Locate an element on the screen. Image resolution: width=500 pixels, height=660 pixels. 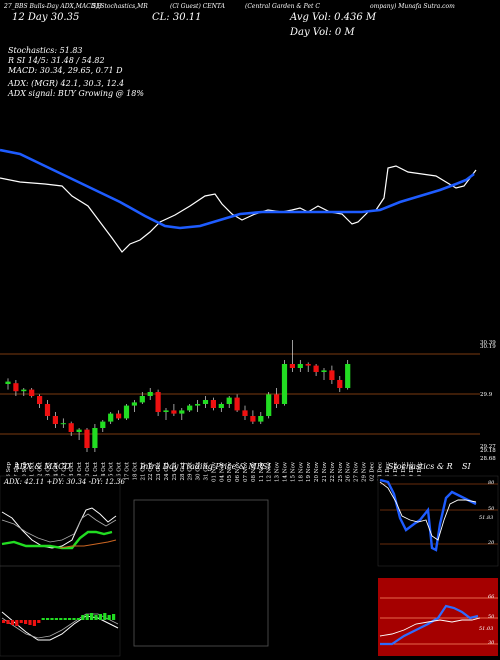
macd-brown-line is located at coordinates (88, 544).